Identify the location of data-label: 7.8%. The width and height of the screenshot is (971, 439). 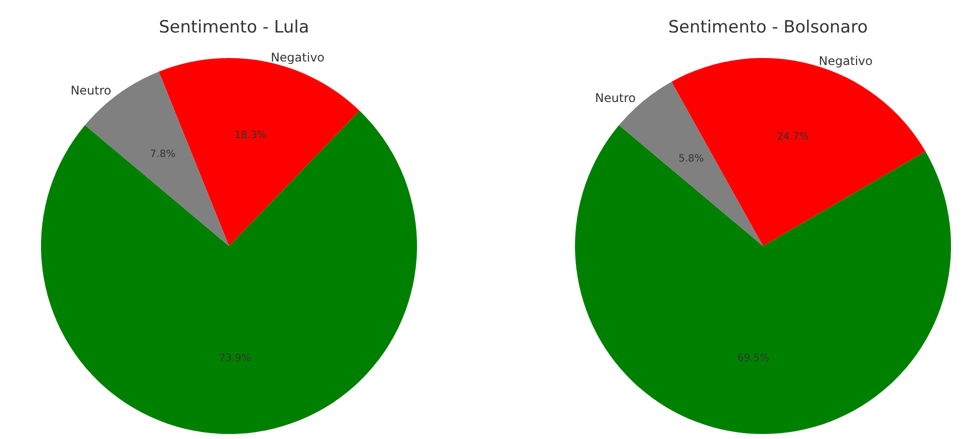
(163, 154).